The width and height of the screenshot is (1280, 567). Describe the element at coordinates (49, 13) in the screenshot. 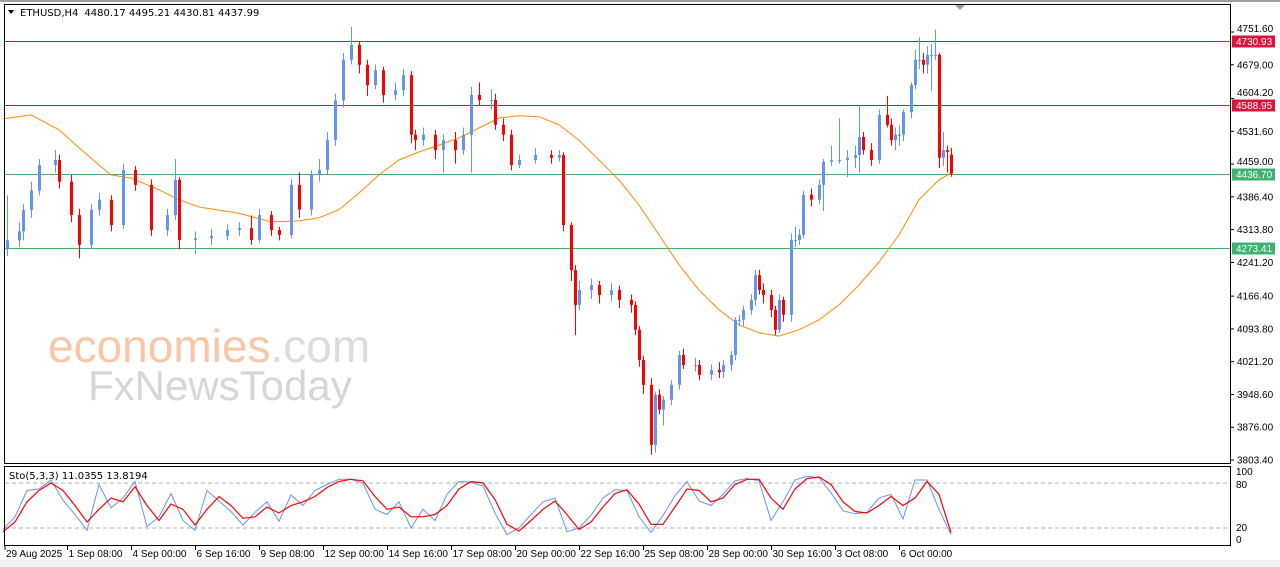

I see `symbol-label: ETHUSD,H4` at that location.